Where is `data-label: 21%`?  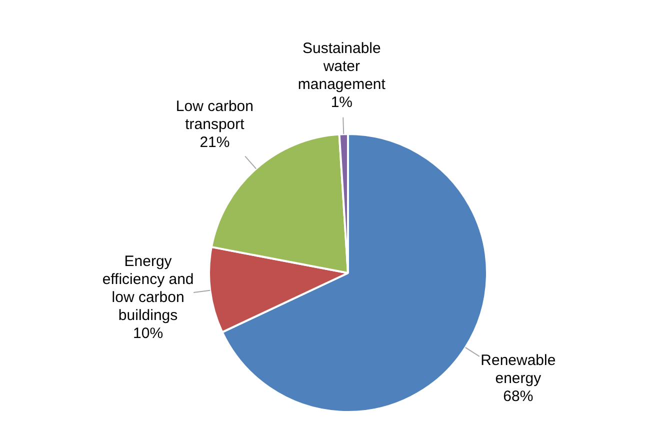
data-label: 21% is located at coordinates (215, 143).